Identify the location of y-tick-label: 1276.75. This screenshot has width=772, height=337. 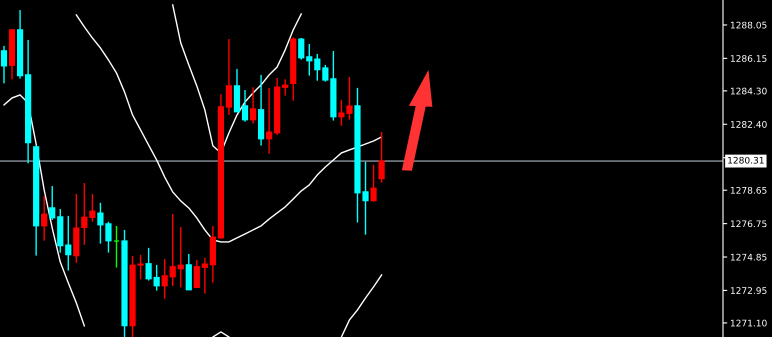
(748, 224).